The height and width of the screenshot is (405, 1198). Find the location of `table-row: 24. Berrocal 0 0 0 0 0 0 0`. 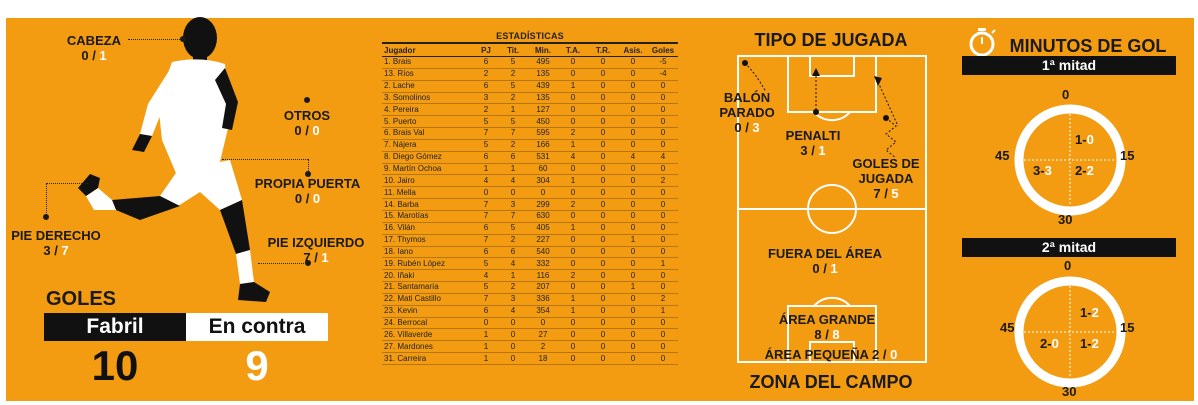

table-row: 24. Berrocal 0 0 0 0 0 0 0 is located at coordinates (530, 323).